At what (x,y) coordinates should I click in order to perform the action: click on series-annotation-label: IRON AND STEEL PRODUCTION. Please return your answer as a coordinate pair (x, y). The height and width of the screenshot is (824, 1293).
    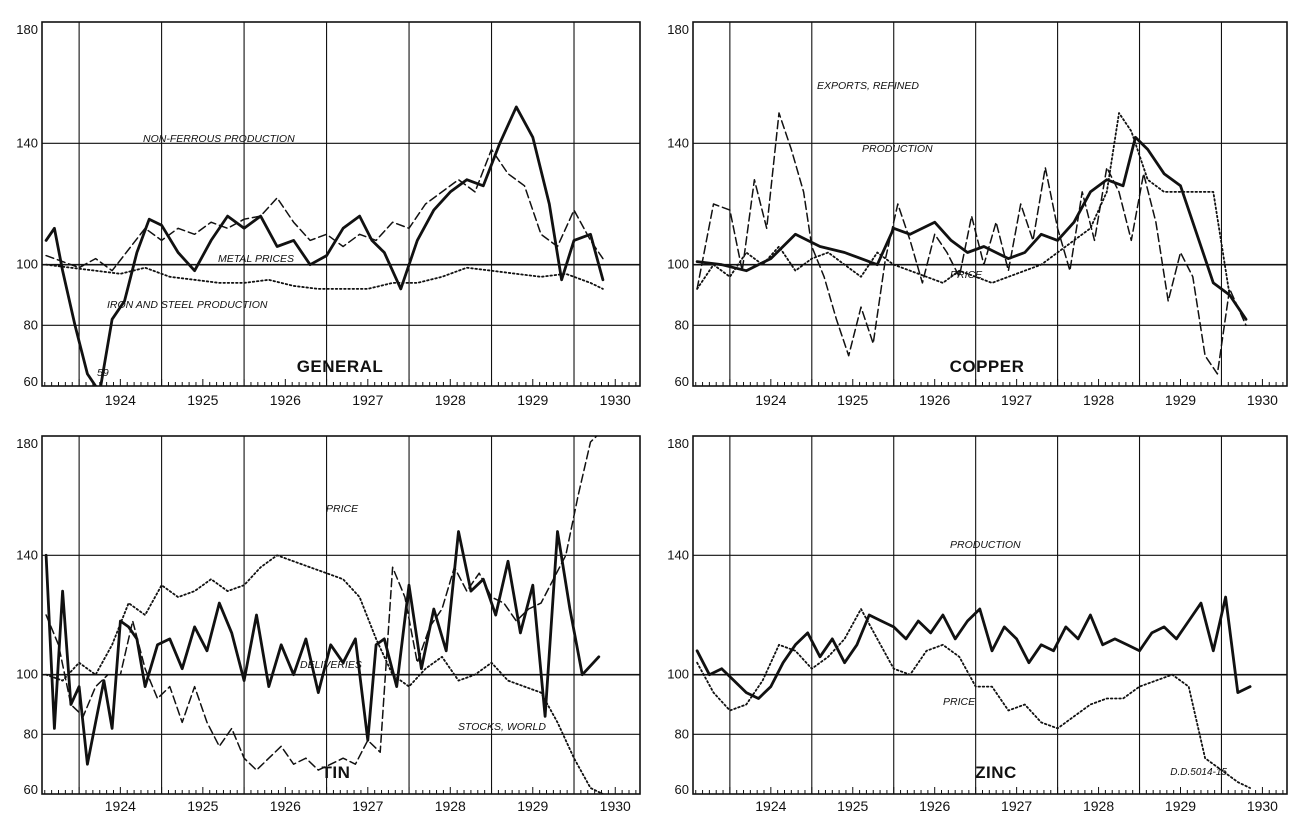
    Looking at the image, I should click on (187, 305).